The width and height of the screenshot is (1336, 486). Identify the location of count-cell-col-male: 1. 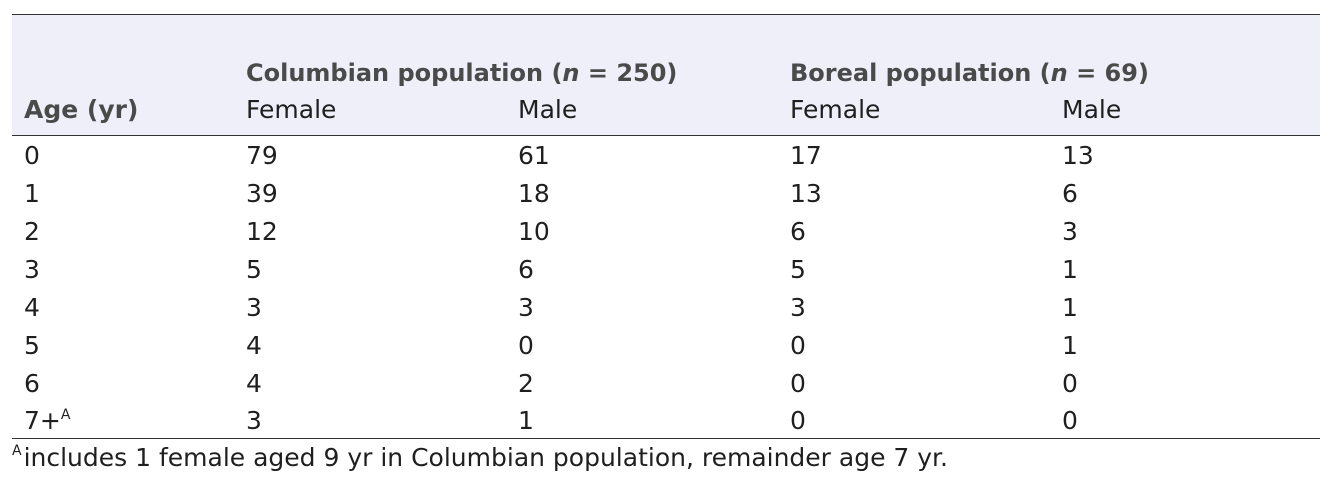
(642, 420).